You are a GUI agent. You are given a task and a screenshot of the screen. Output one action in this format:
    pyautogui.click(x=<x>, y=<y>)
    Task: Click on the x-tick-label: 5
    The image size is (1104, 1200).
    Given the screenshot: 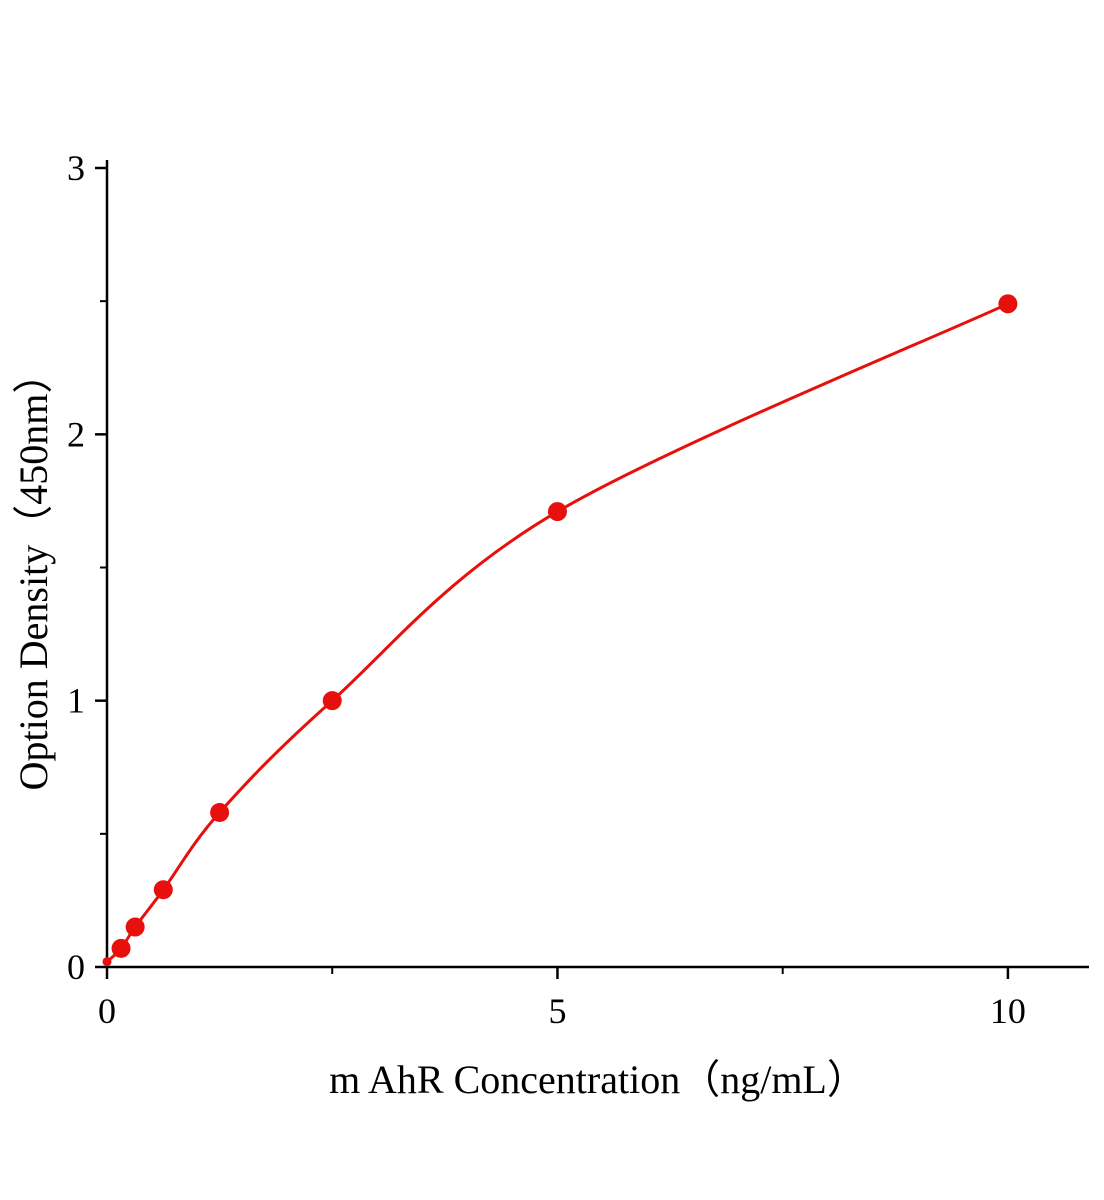 What is the action you would take?
    pyautogui.click(x=557, y=1011)
    